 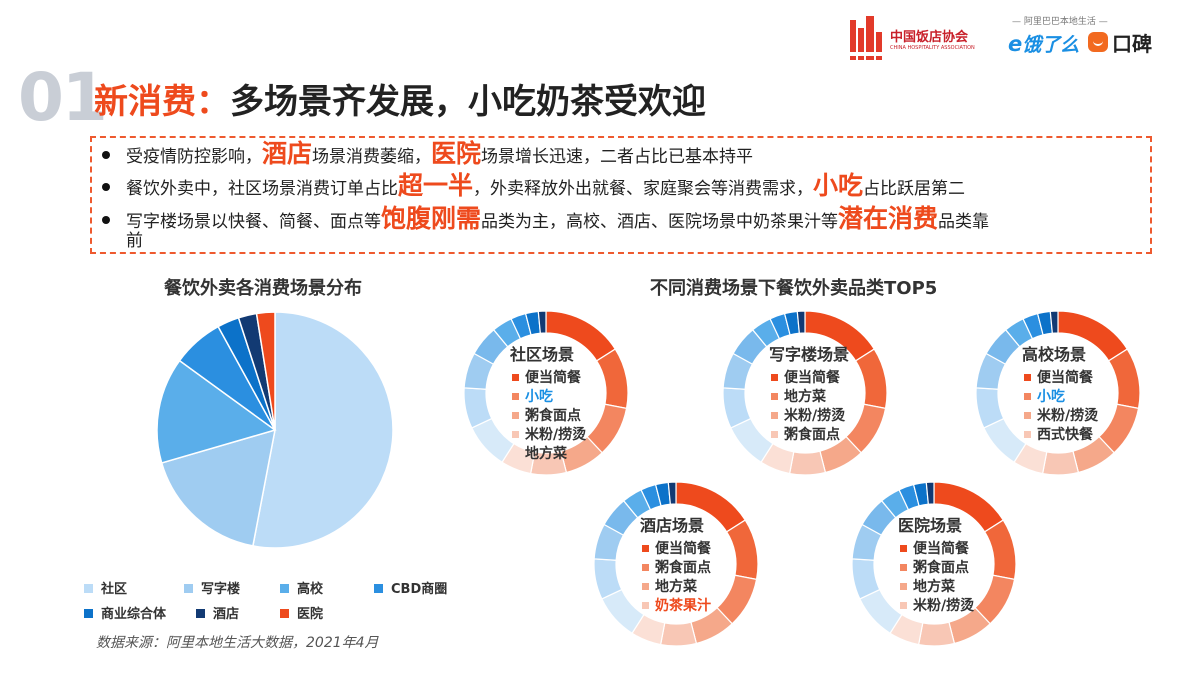 I want to click on page-title: 新消费：多场景齐发展，小吃奶茶受欢迎, so click(x=400, y=102).